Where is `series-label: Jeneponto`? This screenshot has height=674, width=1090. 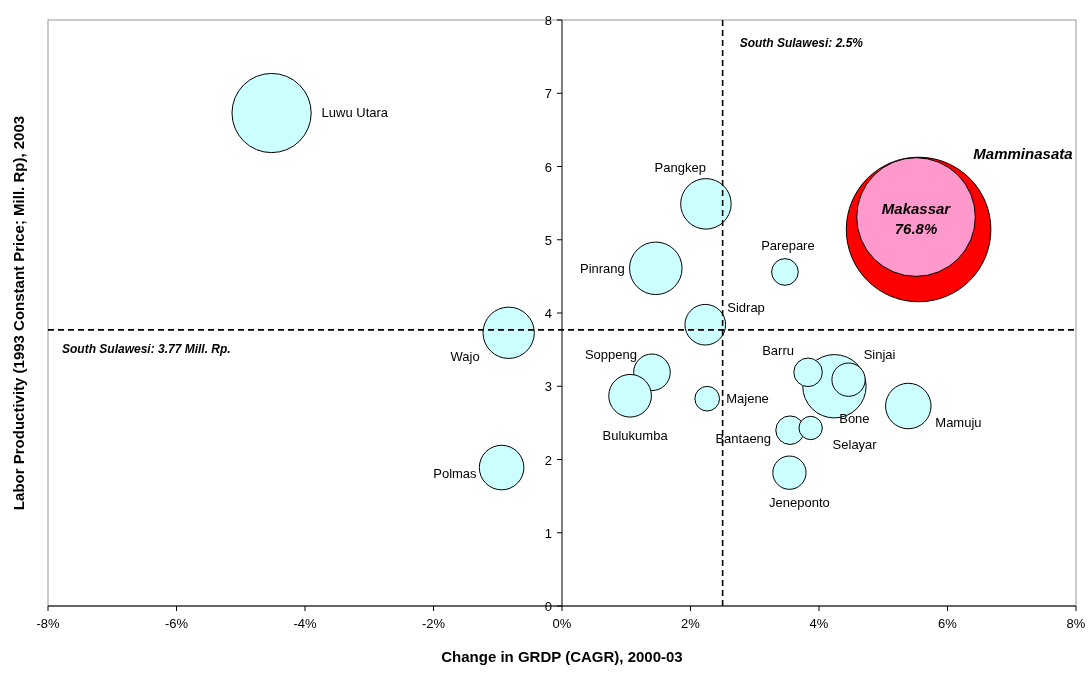 series-label: Jeneponto is located at coordinates (799, 502).